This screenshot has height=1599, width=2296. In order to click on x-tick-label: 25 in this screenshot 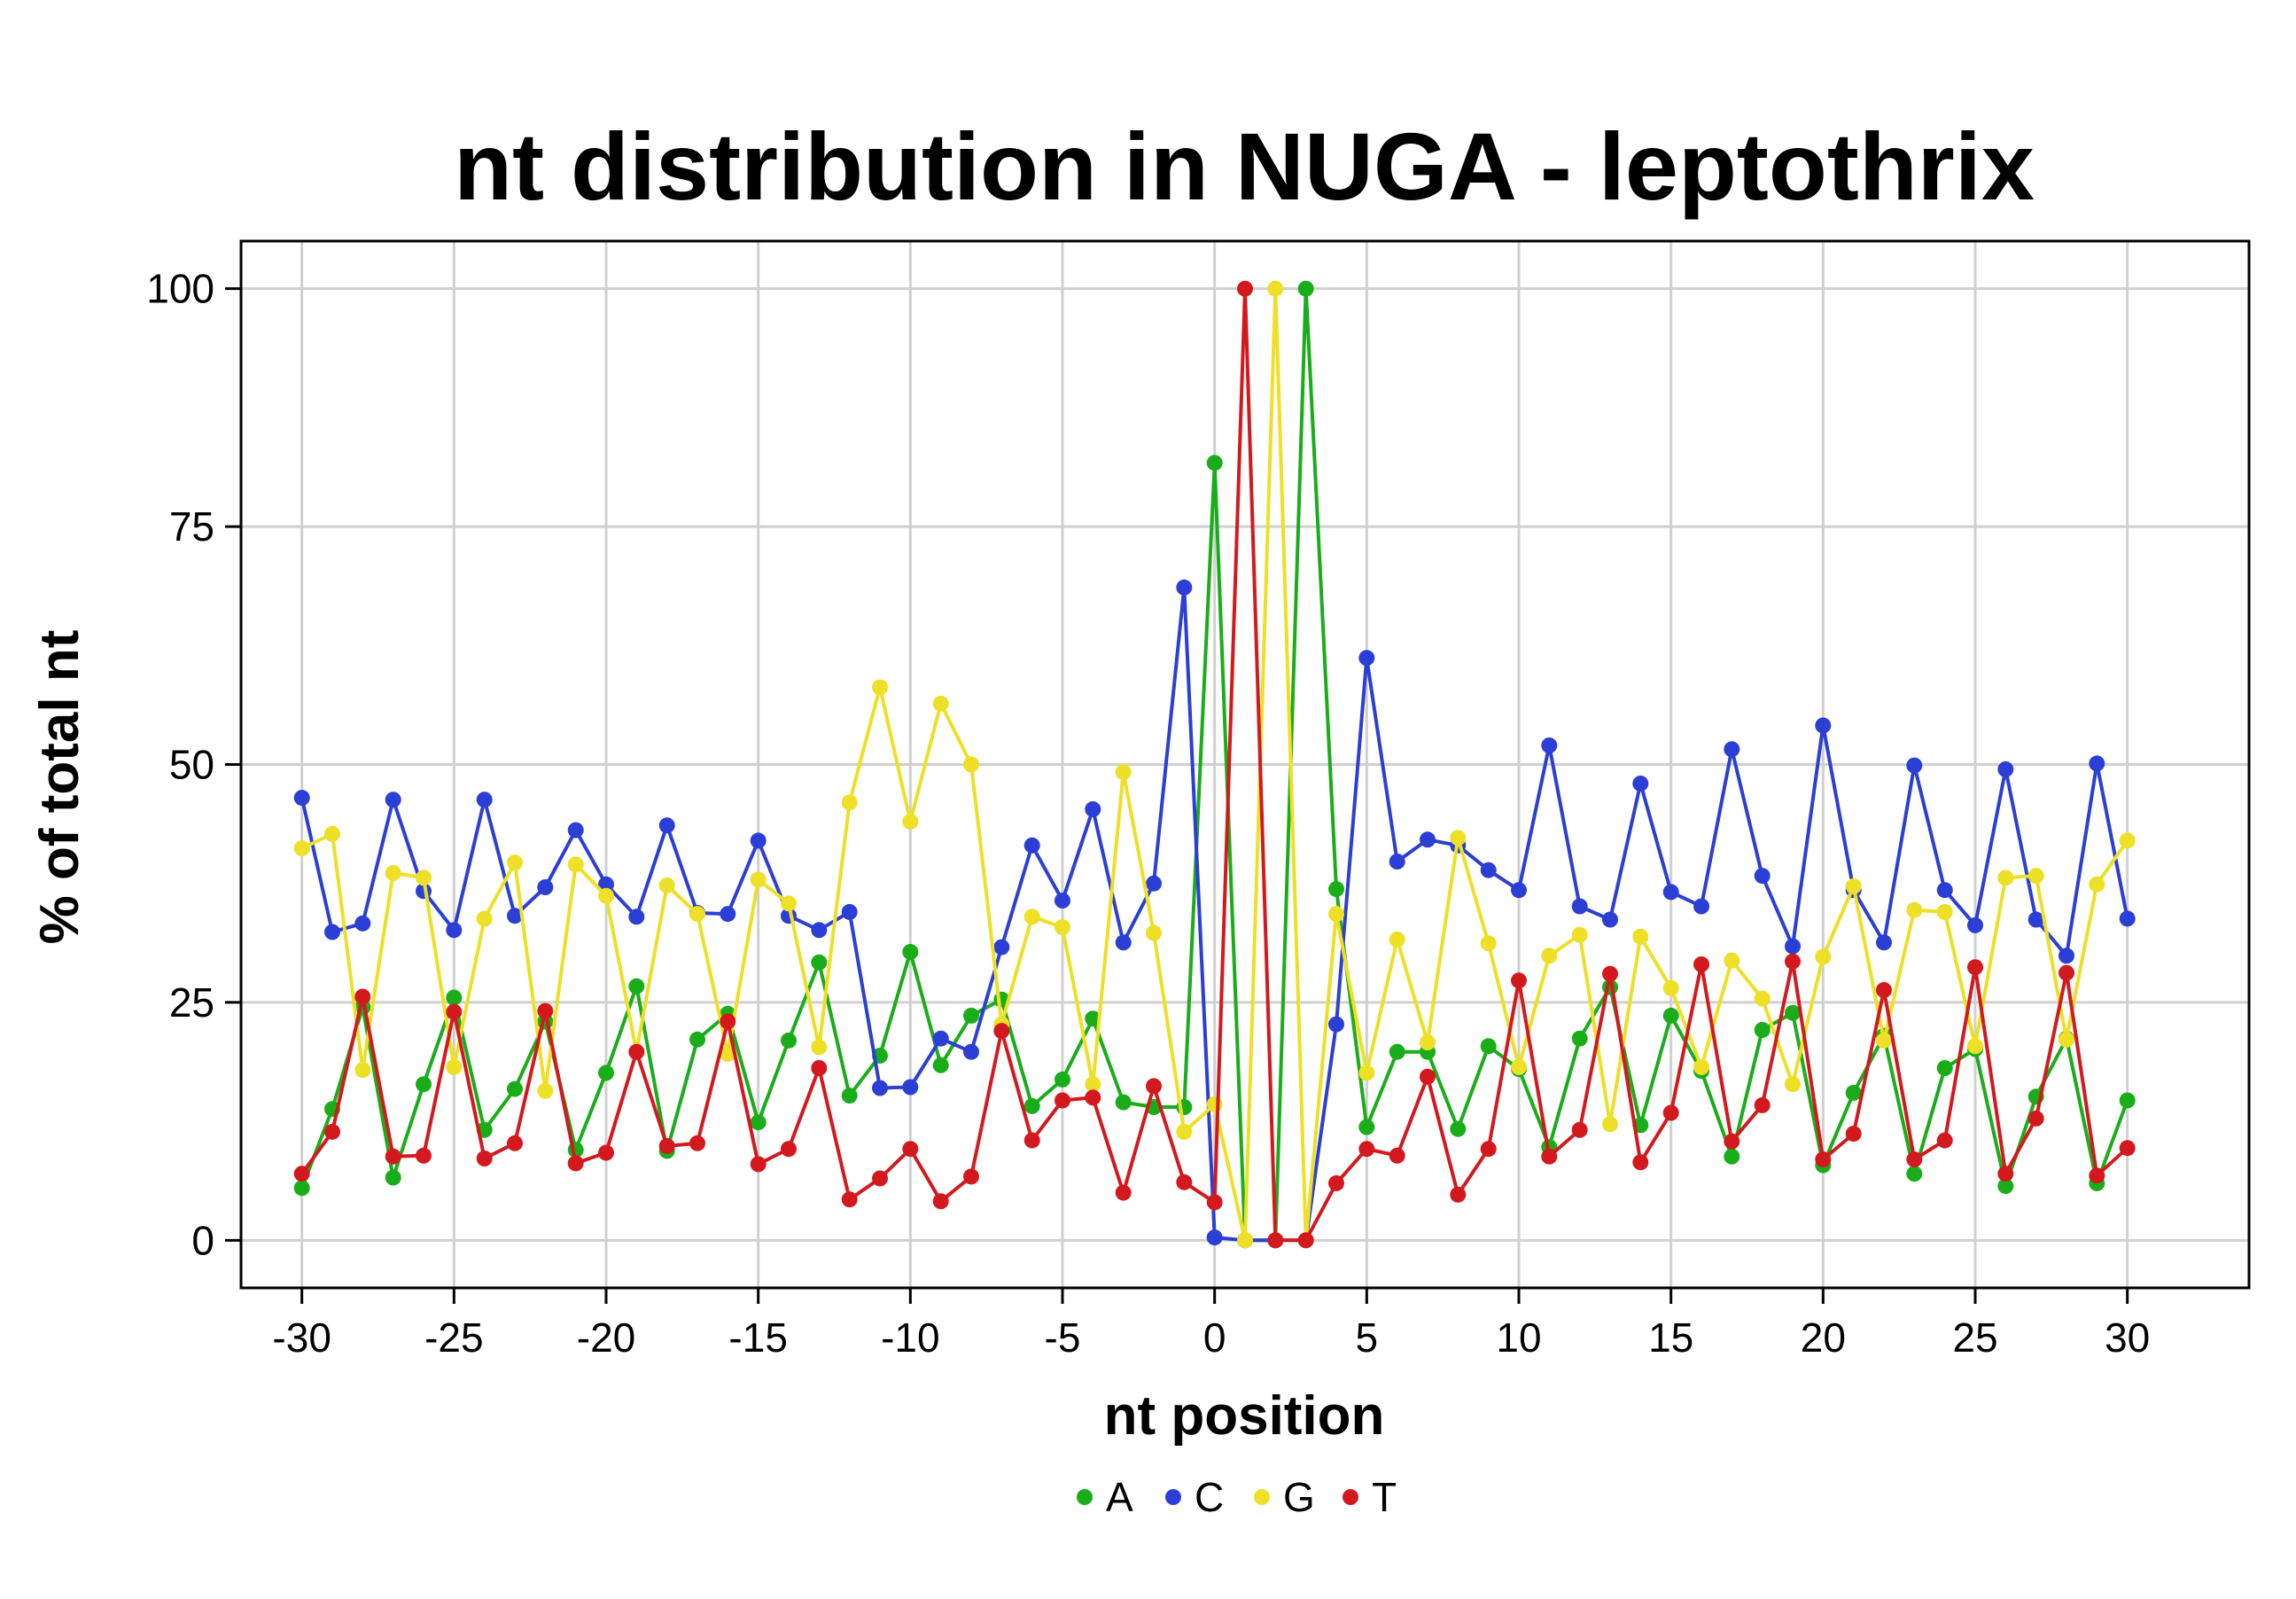, I will do `click(1974, 1337)`.